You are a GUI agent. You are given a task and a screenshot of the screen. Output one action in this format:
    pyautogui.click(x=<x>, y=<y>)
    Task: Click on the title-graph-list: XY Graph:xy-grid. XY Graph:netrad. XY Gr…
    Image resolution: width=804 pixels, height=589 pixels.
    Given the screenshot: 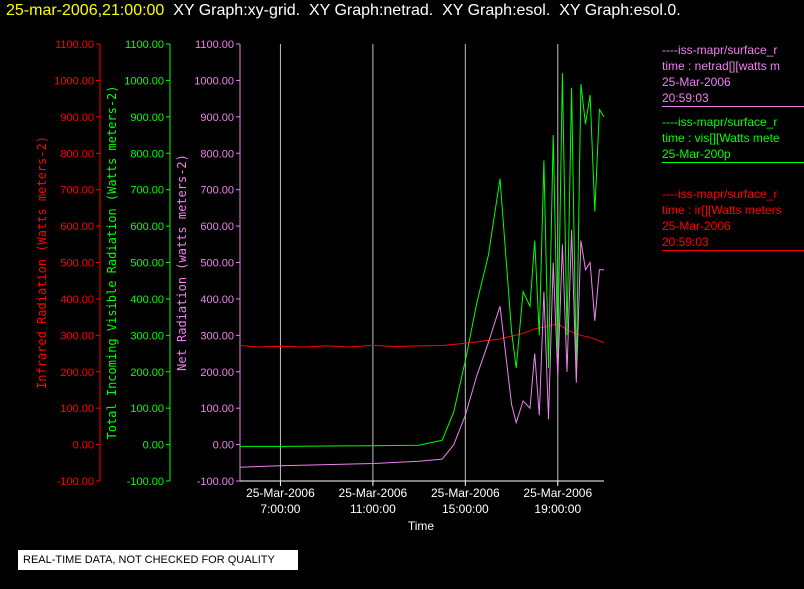 What is the action you would take?
    pyautogui.click(x=422, y=10)
    